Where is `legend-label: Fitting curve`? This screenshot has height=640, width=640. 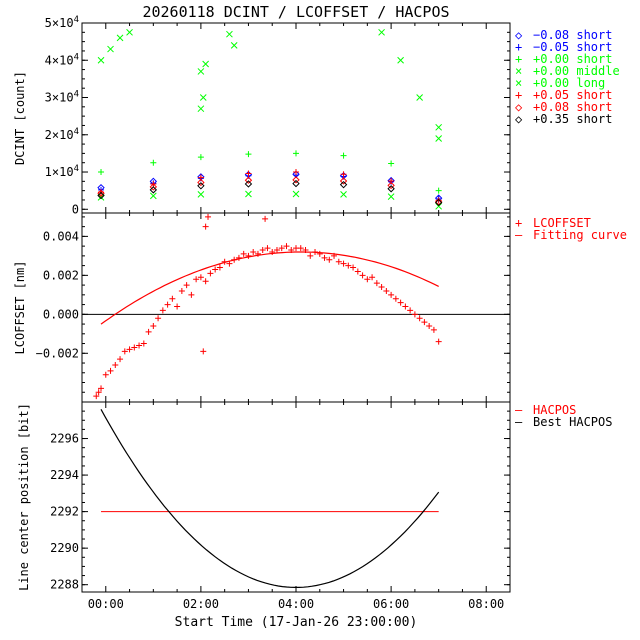 legend-label: Fitting curve is located at coordinates (580, 235).